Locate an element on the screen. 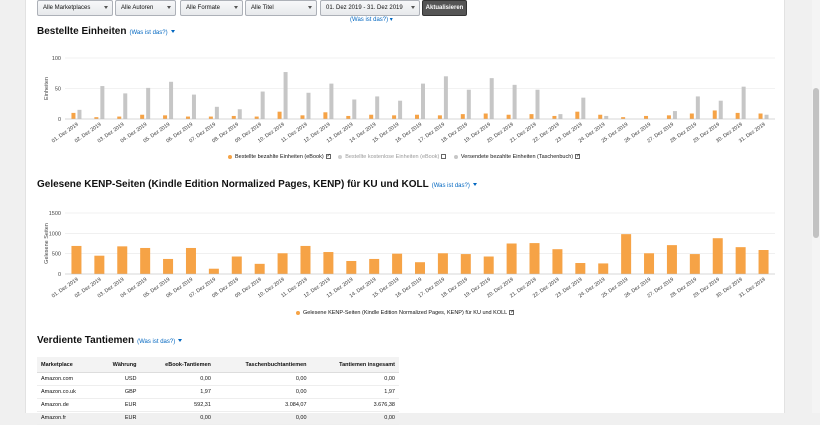 Image resolution: width=820 pixels, height=425 pixels. royalties-help-link: (Was ist das?) is located at coordinates (156, 342).